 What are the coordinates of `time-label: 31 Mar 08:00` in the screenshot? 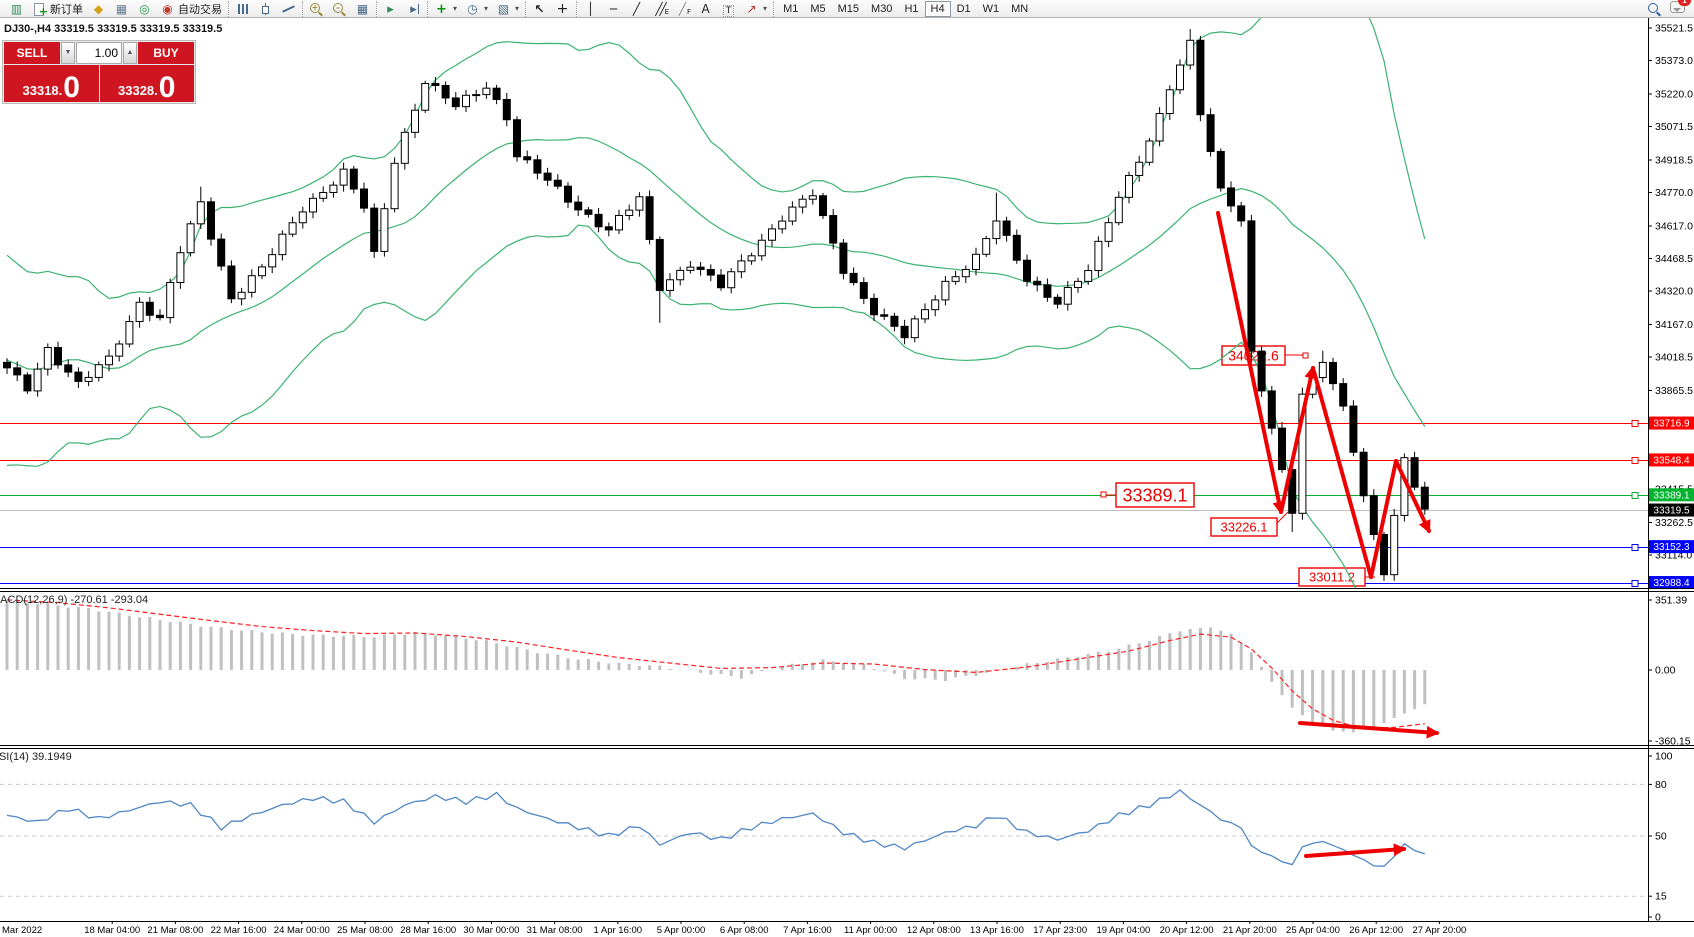 It's located at (555, 930).